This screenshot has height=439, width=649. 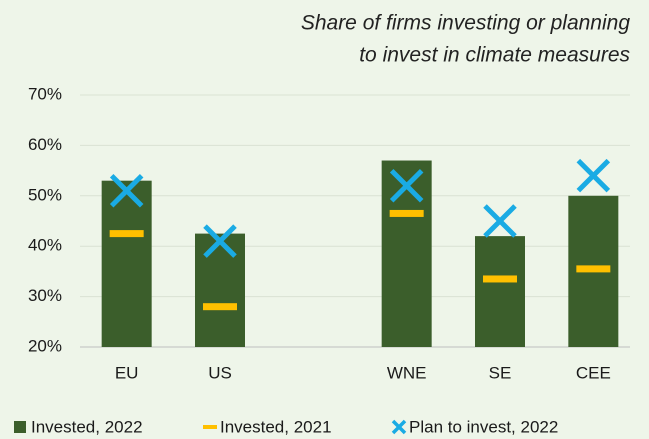 What do you see at coordinates (500, 372) in the screenshot?
I see `x-tick-label: SE` at bounding box center [500, 372].